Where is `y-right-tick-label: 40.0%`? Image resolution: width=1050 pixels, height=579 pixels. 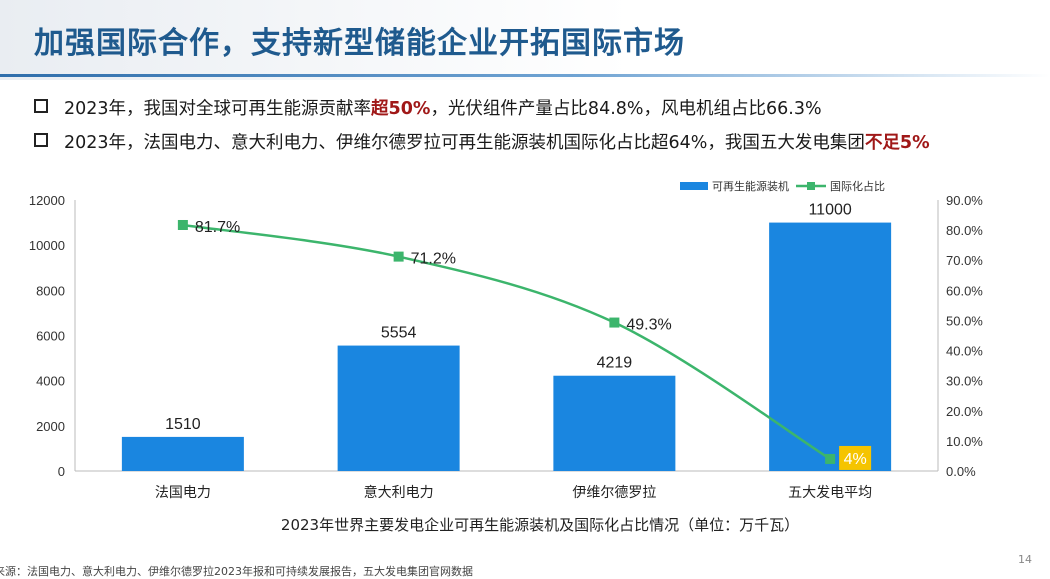 y-right-tick-label: 40.0% is located at coordinates (964, 351).